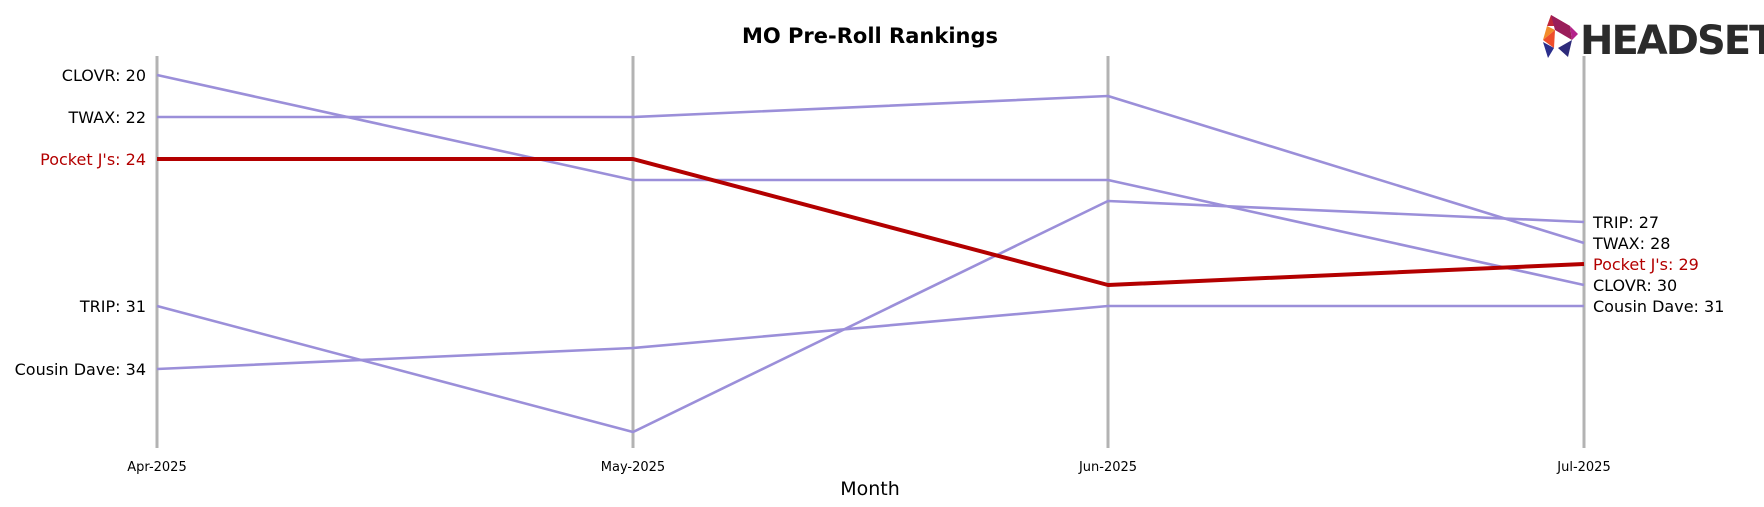 The image size is (1764, 507). What do you see at coordinates (1583, 467) in the screenshot?
I see `x-tick-jul-2025: Jul-2025` at bounding box center [1583, 467].